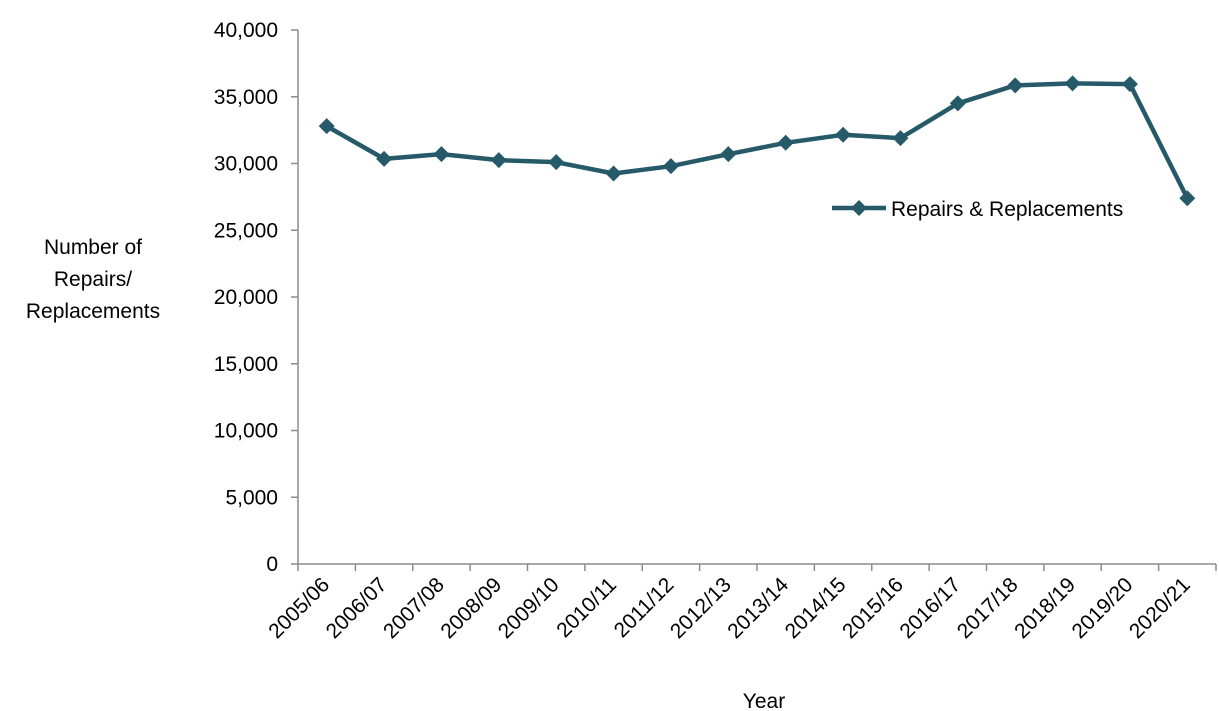 The height and width of the screenshot is (711, 1219). What do you see at coordinates (758, 608) in the screenshot?
I see `x-tick-label: 2013/14` at bounding box center [758, 608].